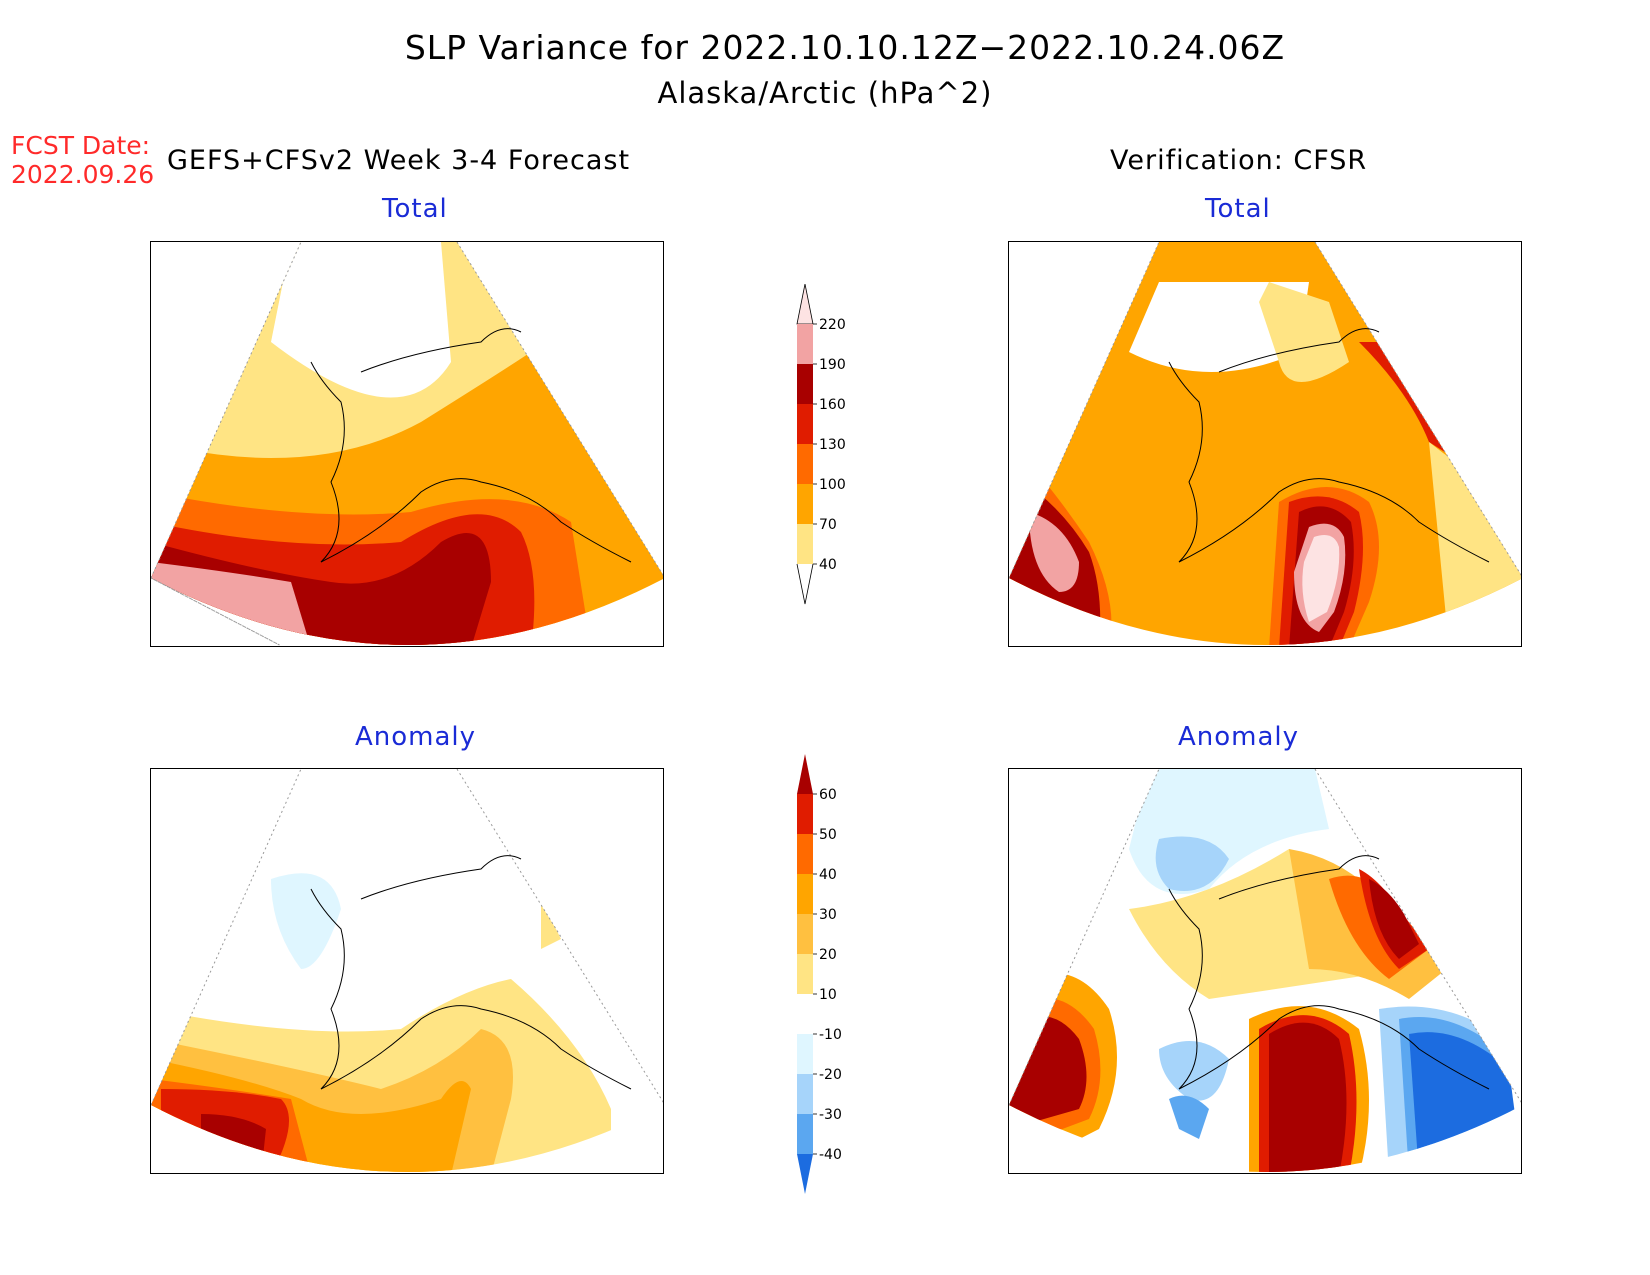 This screenshot has width=1650, height=1275. I want to click on forecast-anomaly-map, so click(407, 971).